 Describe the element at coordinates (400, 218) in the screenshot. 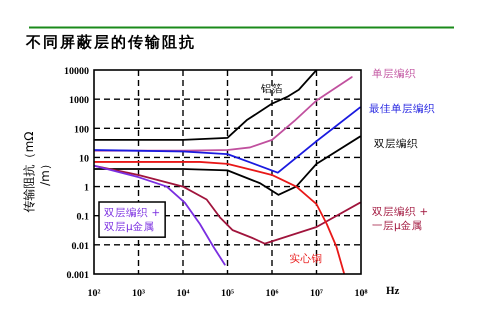

I see `series-label: 双层编织 + 一层μ金属` at that location.